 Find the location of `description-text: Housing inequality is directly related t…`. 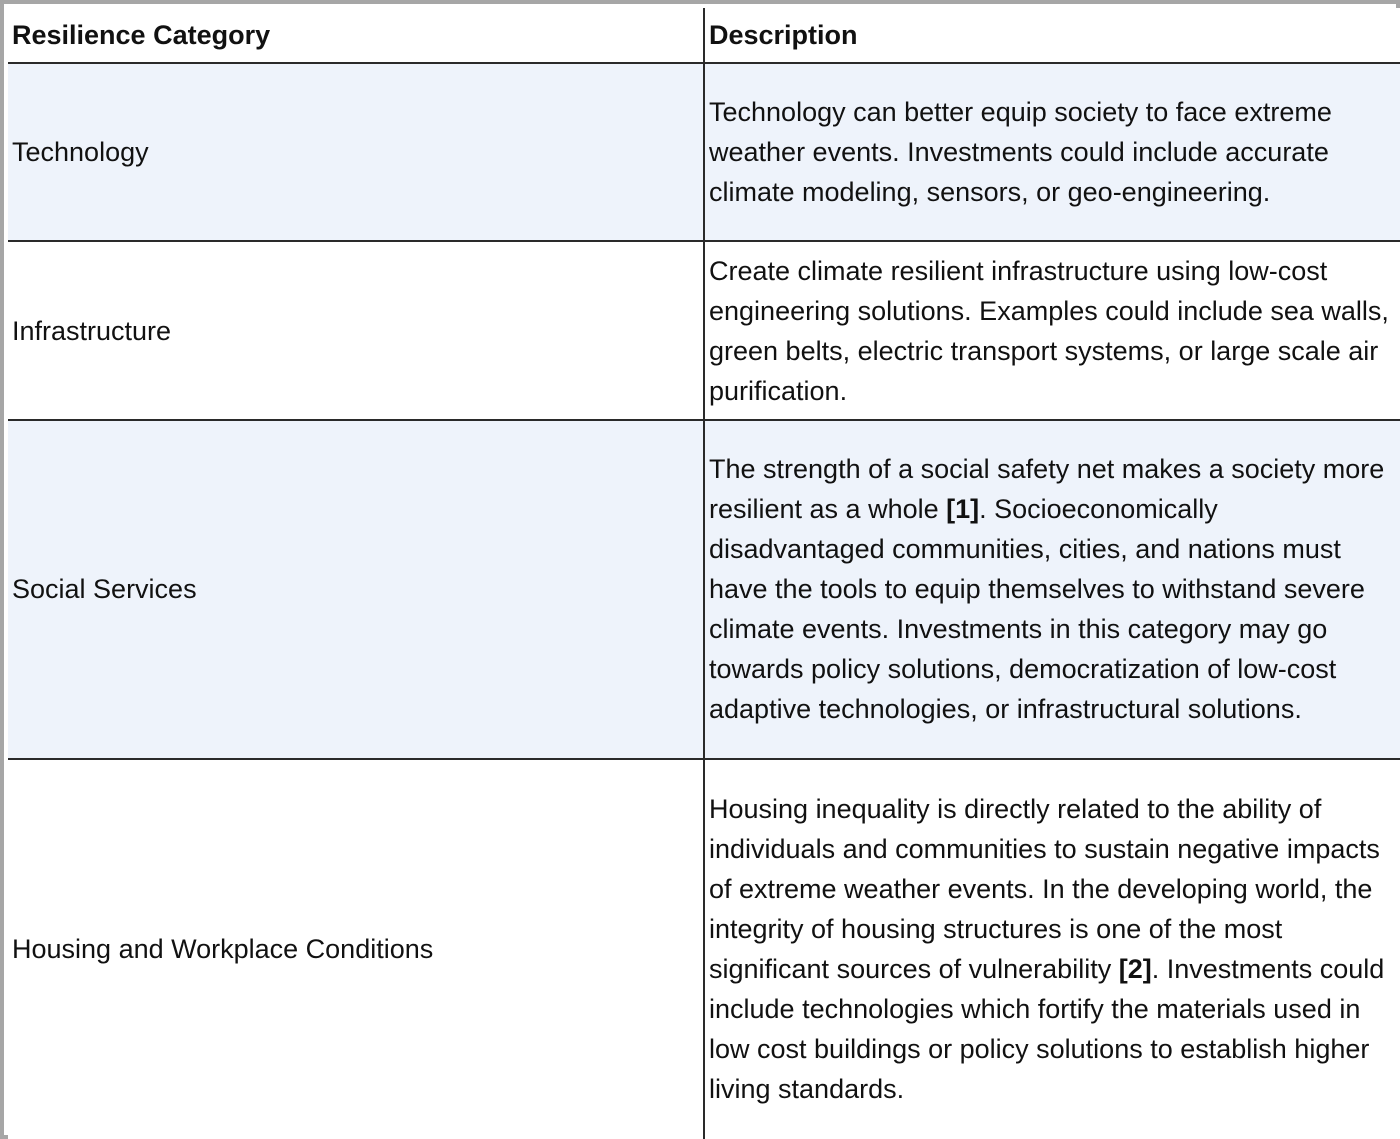

description-text: Housing inequality is directly related t… is located at coordinates (1044, 889).